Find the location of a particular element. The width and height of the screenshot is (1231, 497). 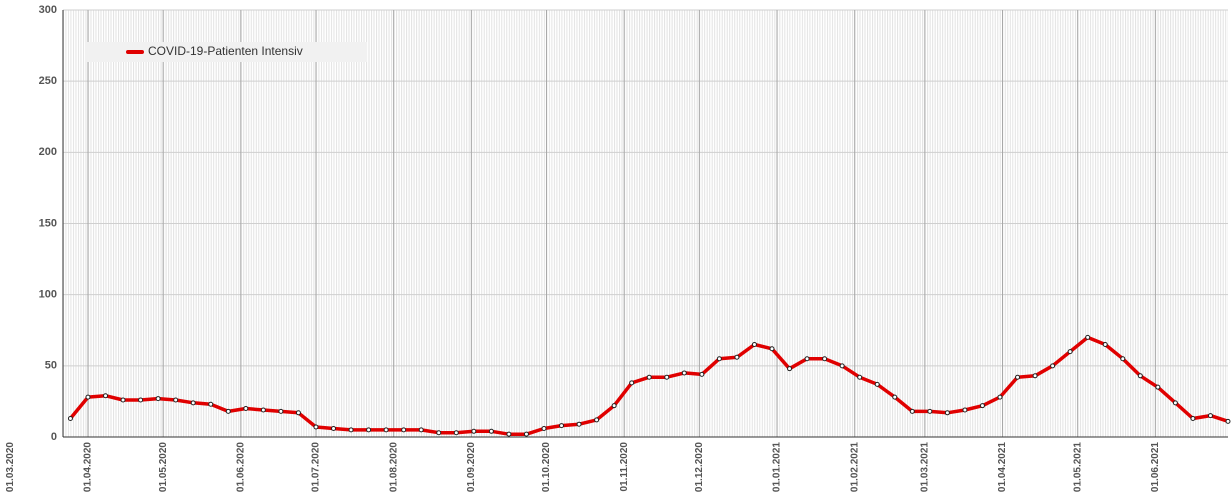

y-tick-label: 150 is located at coordinates (48, 223).